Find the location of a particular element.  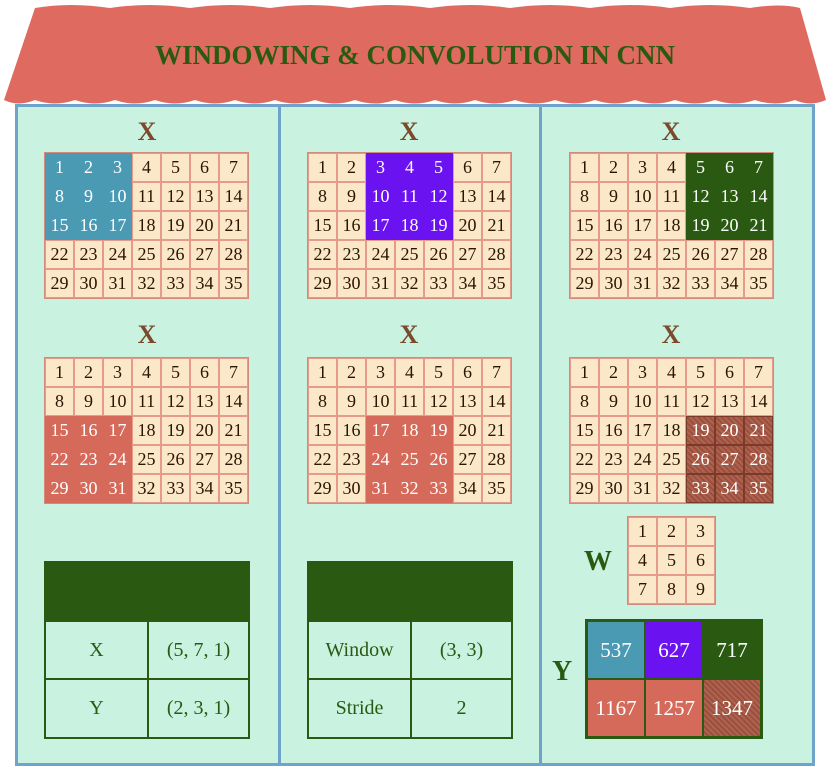

x-cell: 3 is located at coordinates (642, 372).